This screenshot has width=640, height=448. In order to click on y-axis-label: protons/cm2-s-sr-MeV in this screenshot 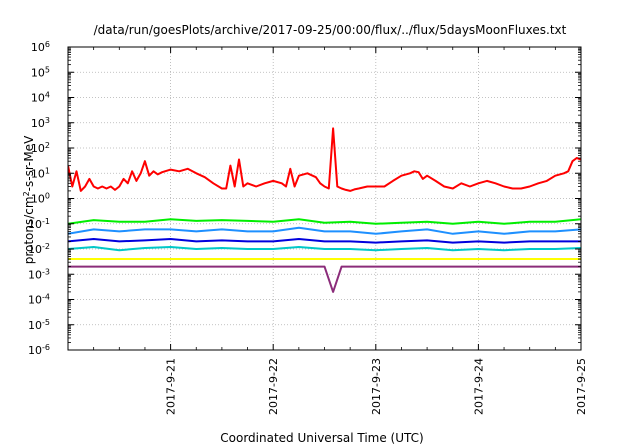, I will do `click(29, 199)`.